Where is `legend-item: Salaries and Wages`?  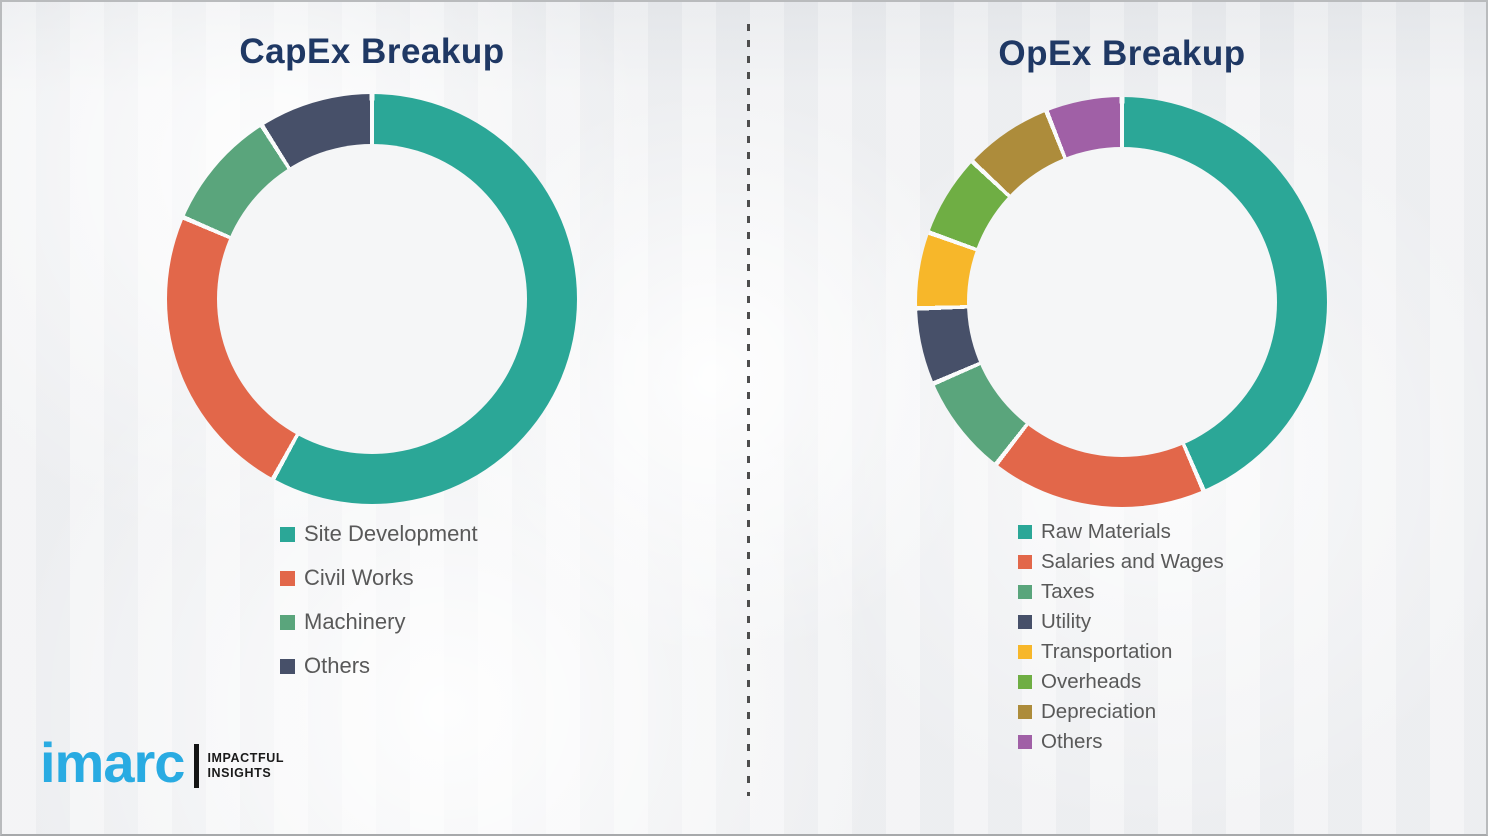 legend-item: Salaries and Wages is located at coordinates (1121, 562).